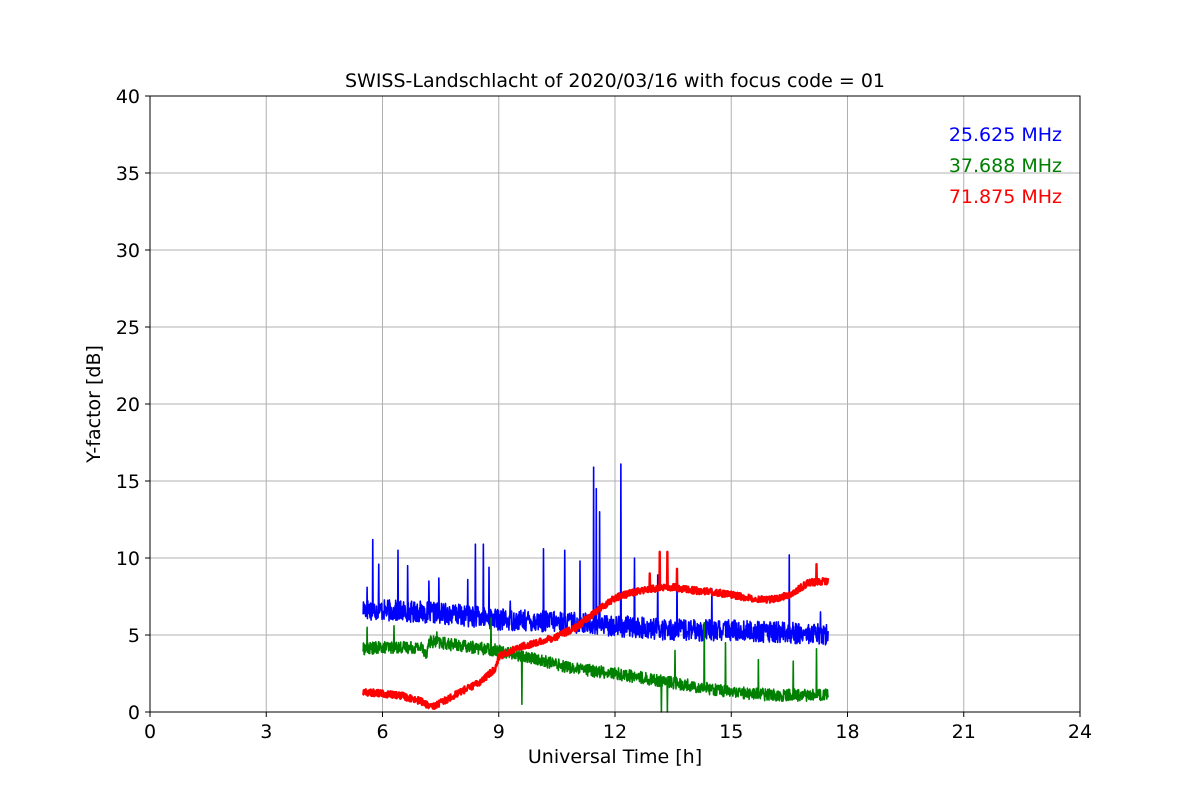 The width and height of the screenshot is (1200, 800). Describe the element at coordinates (847, 732) in the screenshot. I see `x-tick-label: 18` at that location.